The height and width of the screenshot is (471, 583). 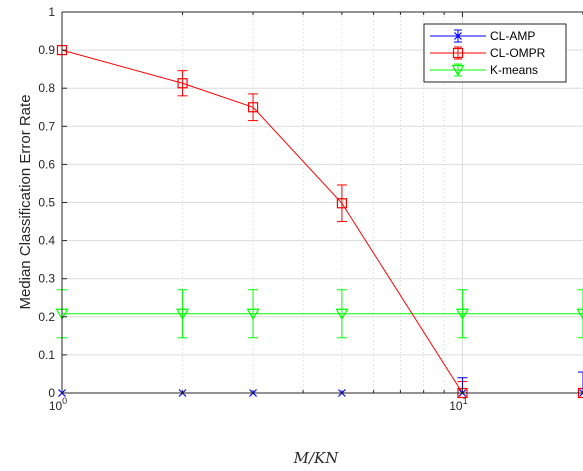 What do you see at coordinates (482, 36) in the screenshot?
I see `legend-entry-cl-amp: CL-AMP` at bounding box center [482, 36].